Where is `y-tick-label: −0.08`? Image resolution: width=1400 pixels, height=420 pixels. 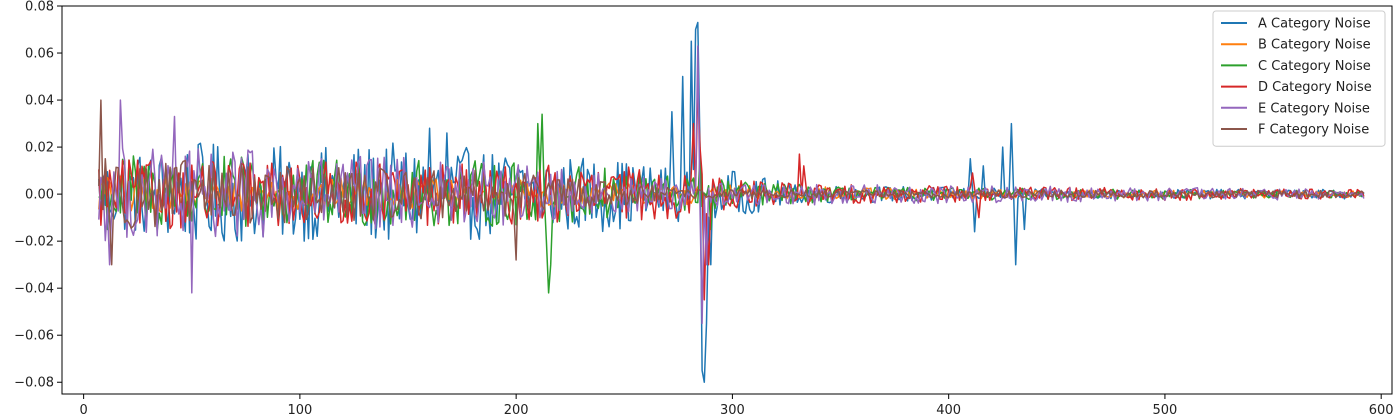 y-tick-label: −0.08 is located at coordinates (34, 383).